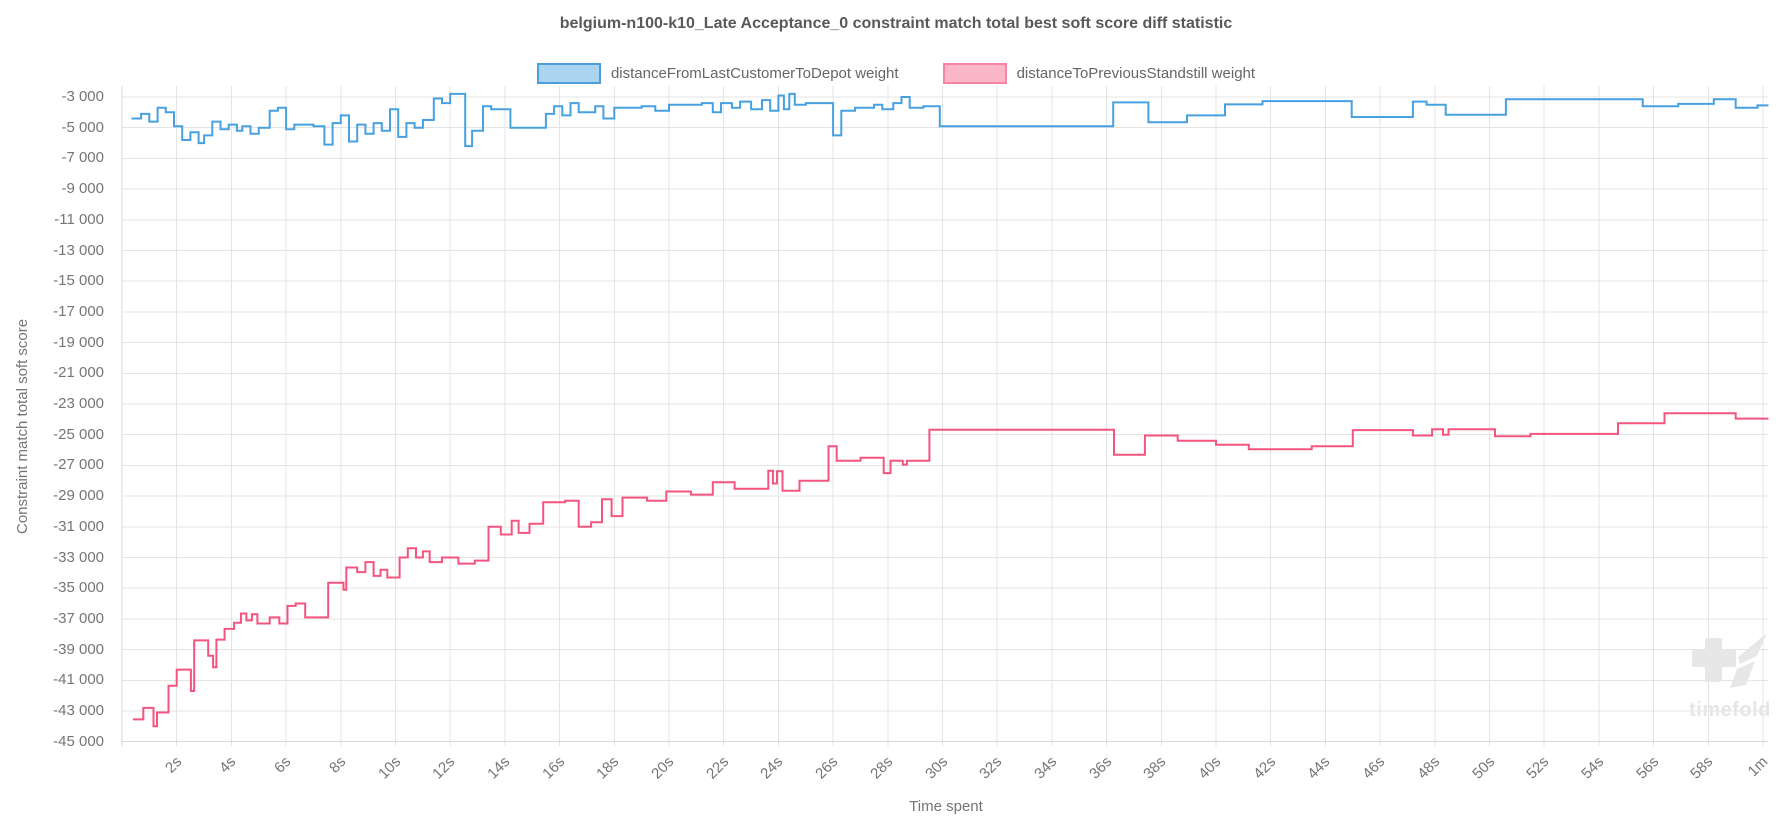 This screenshot has height=832, width=1792. Describe the element at coordinates (78, 679) in the screenshot. I see `y-tick-label: -41 000` at that location.